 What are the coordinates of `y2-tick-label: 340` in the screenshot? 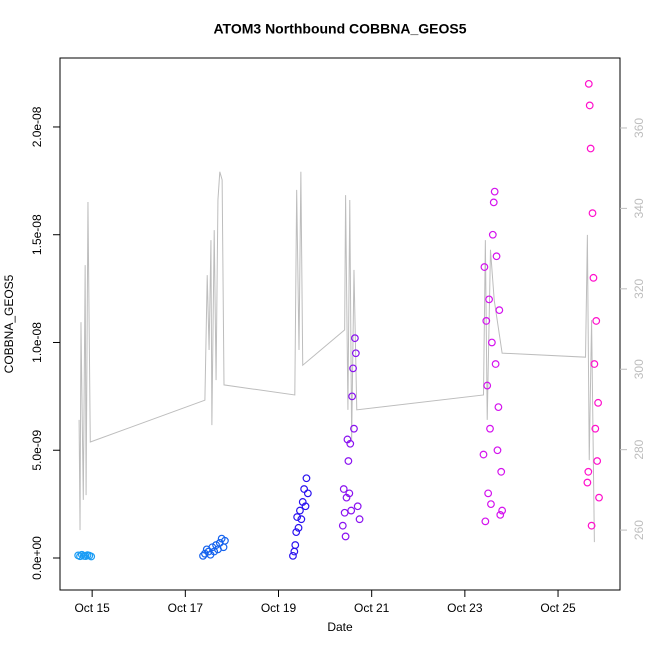 It's located at (639, 208).